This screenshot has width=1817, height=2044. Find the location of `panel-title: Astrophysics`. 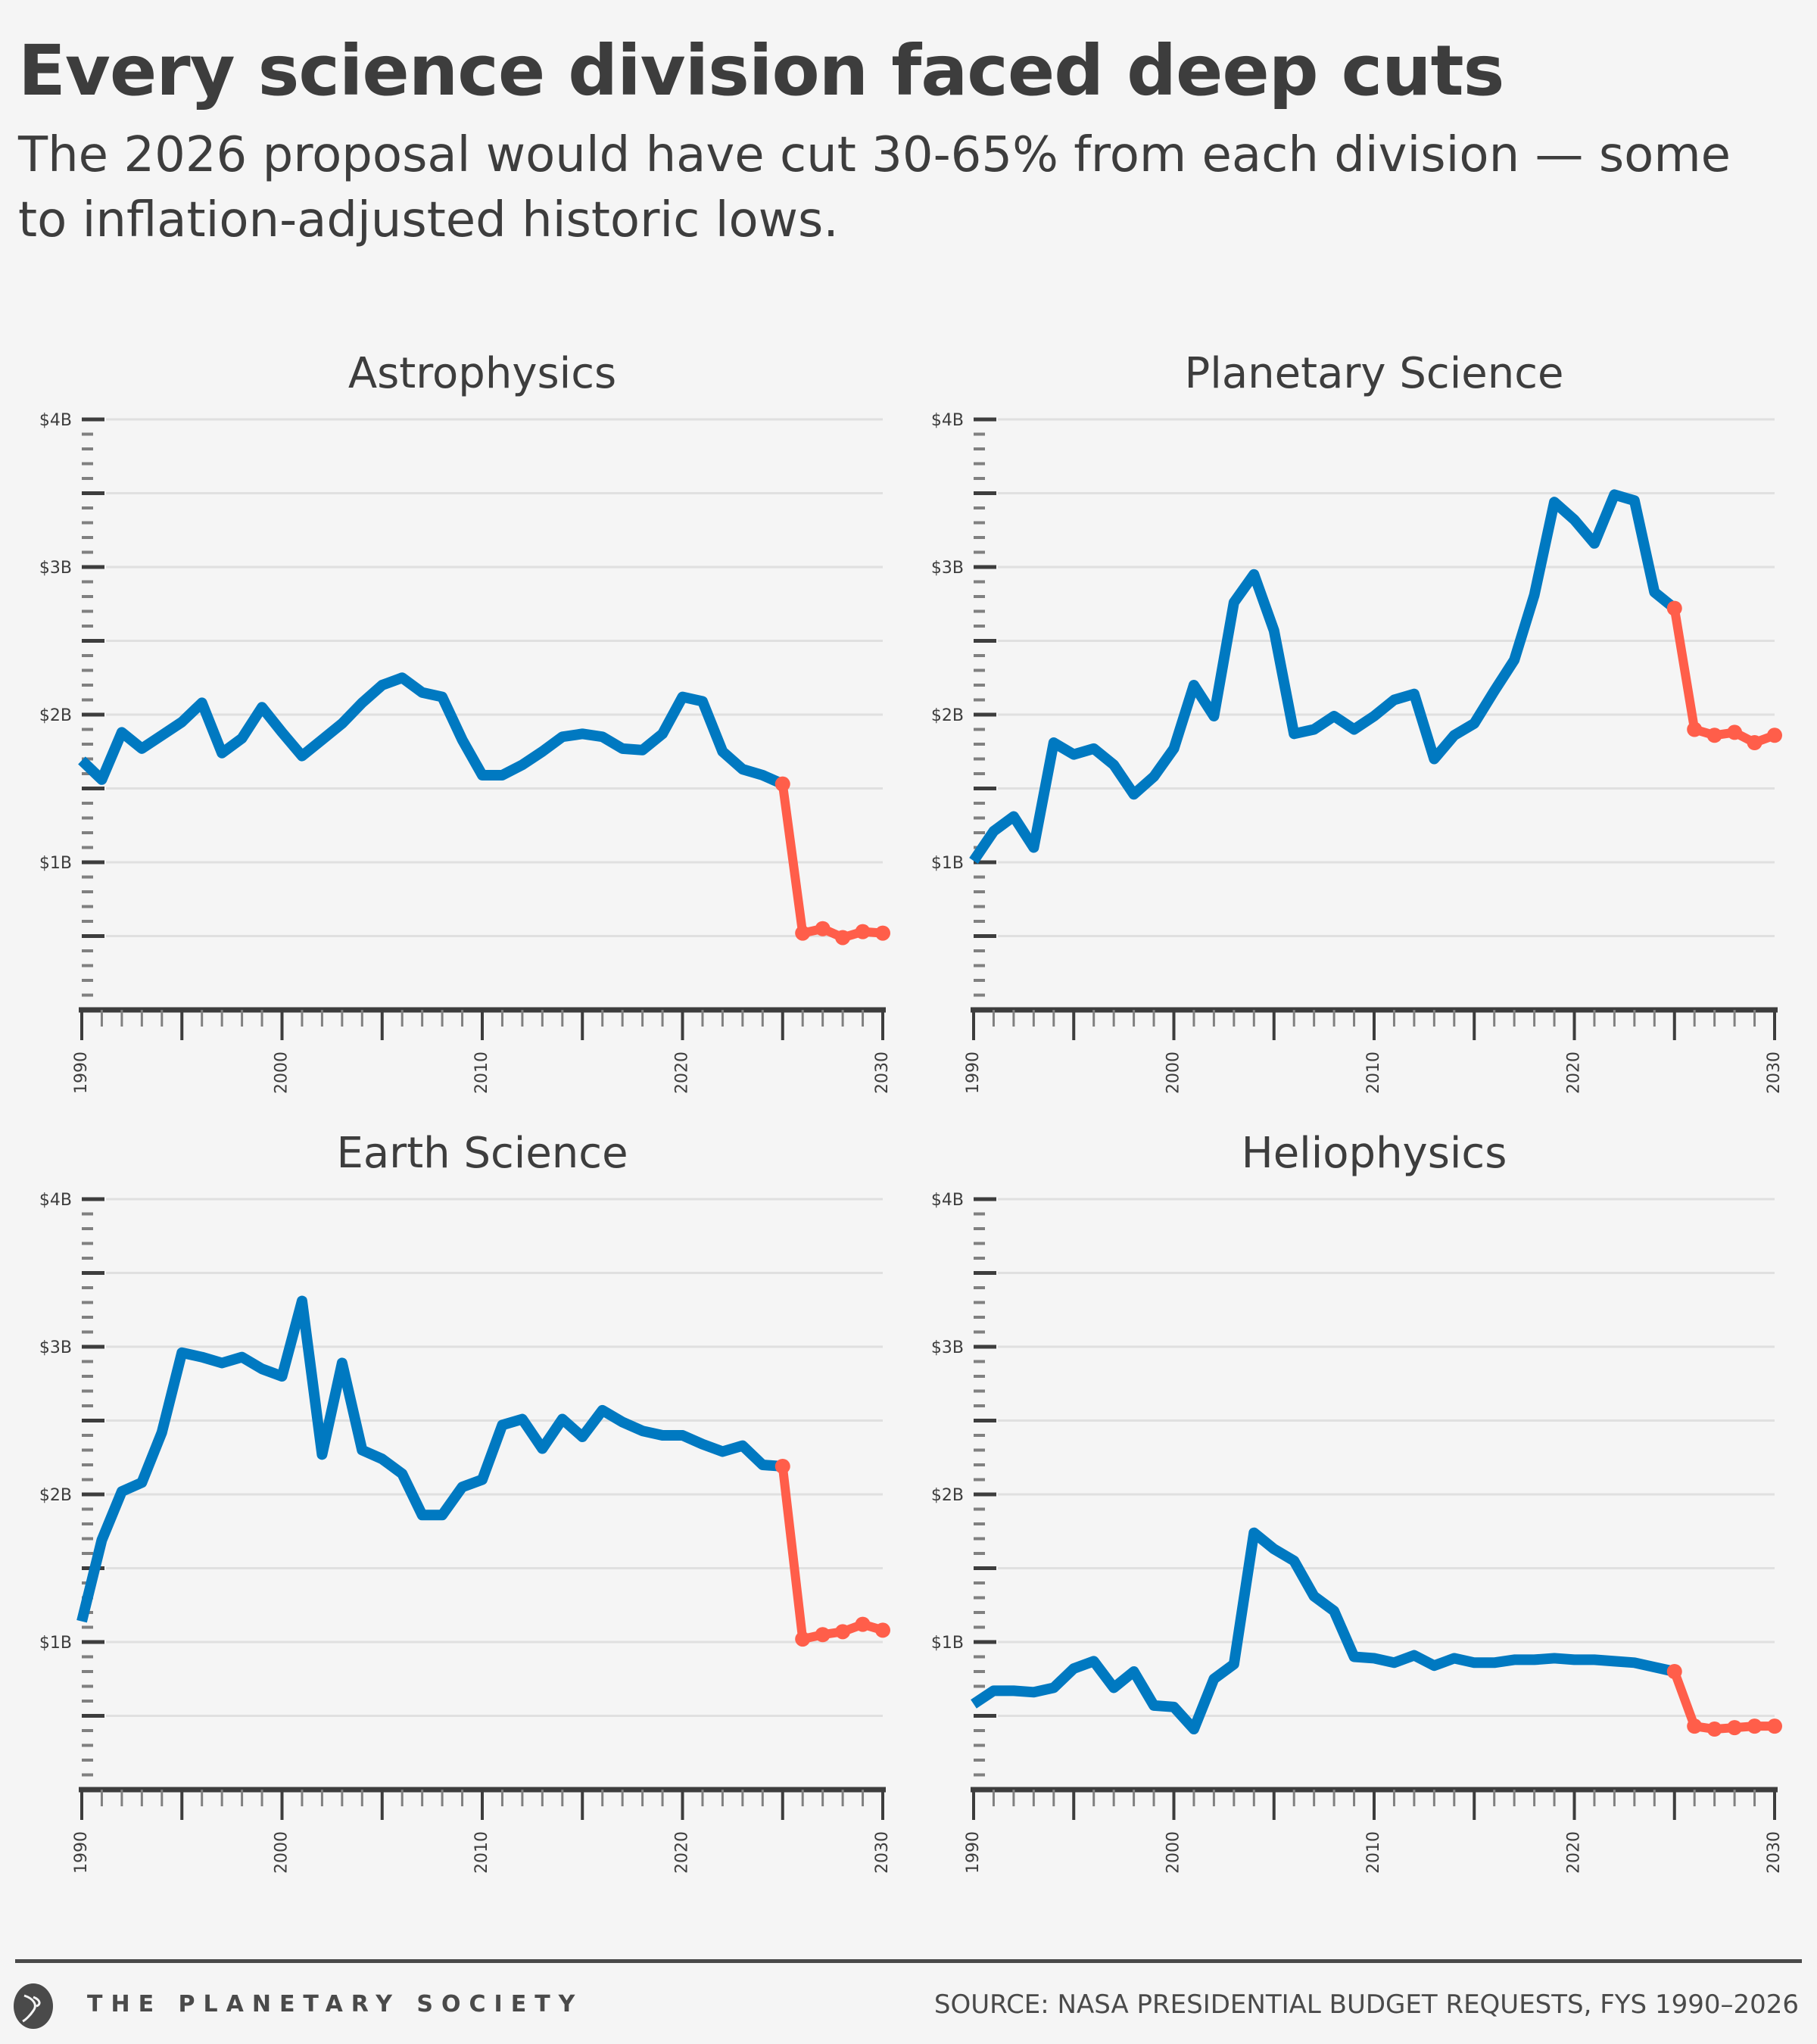

panel-title: Astrophysics is located at coordinates (482, 373).